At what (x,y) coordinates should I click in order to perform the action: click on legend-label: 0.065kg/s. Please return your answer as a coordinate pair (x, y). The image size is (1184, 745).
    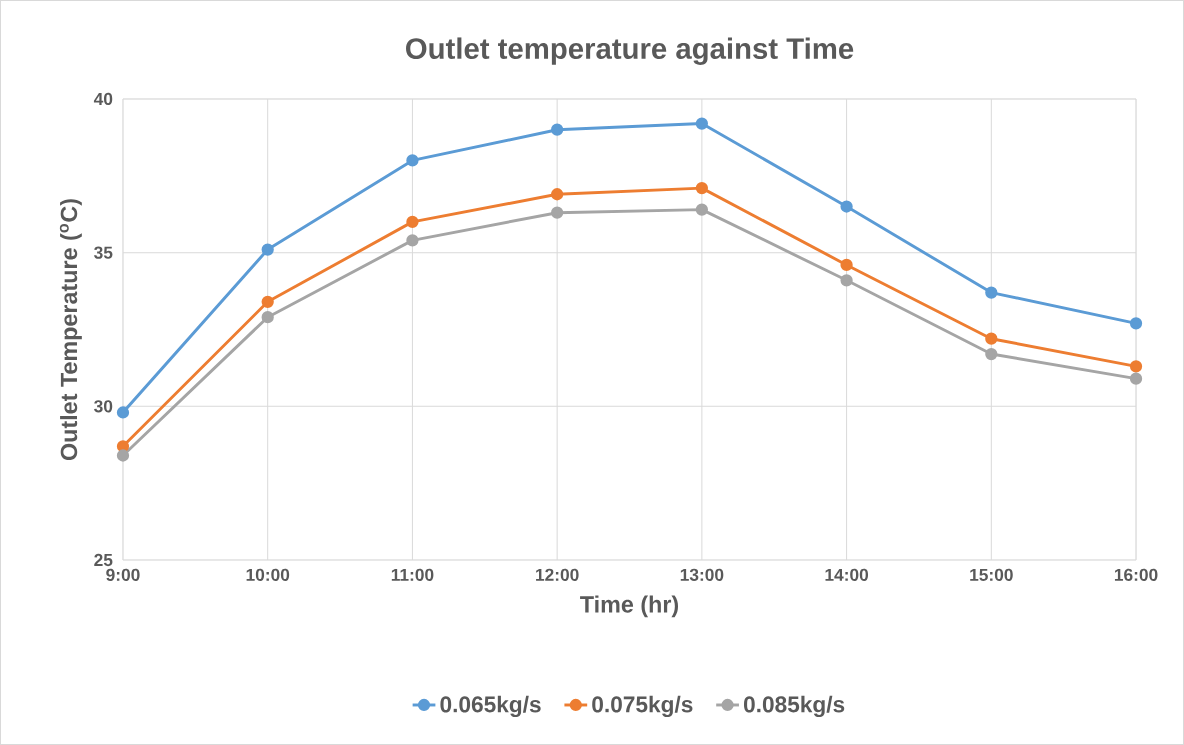
    Looking at the image, I should click on (490, 706).